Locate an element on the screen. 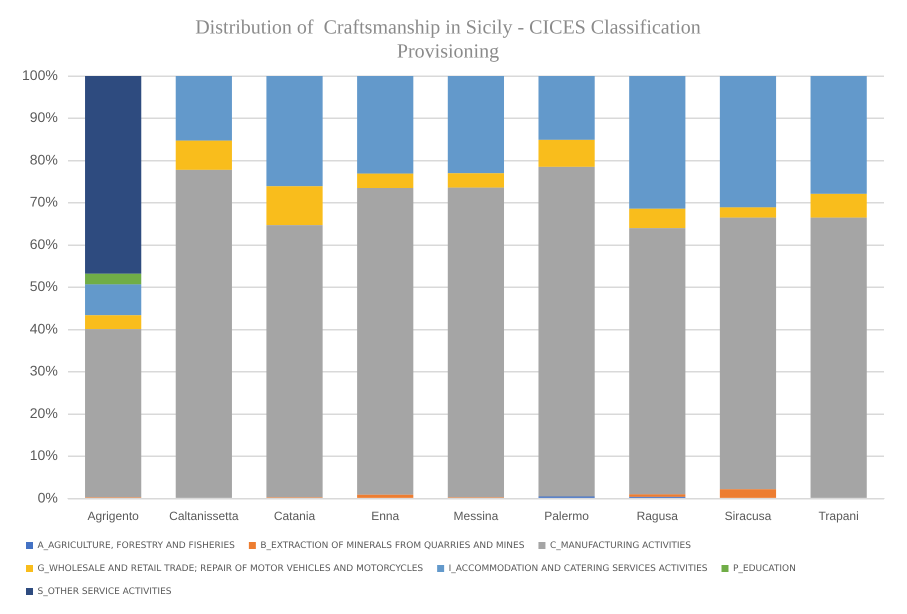 Image resolution: width=907 pixels, height=614 pixels. chart-title: Distribution of Craftsmanship in Sicily - CICES Classification Provisioning is located at coordinates (448, 39).